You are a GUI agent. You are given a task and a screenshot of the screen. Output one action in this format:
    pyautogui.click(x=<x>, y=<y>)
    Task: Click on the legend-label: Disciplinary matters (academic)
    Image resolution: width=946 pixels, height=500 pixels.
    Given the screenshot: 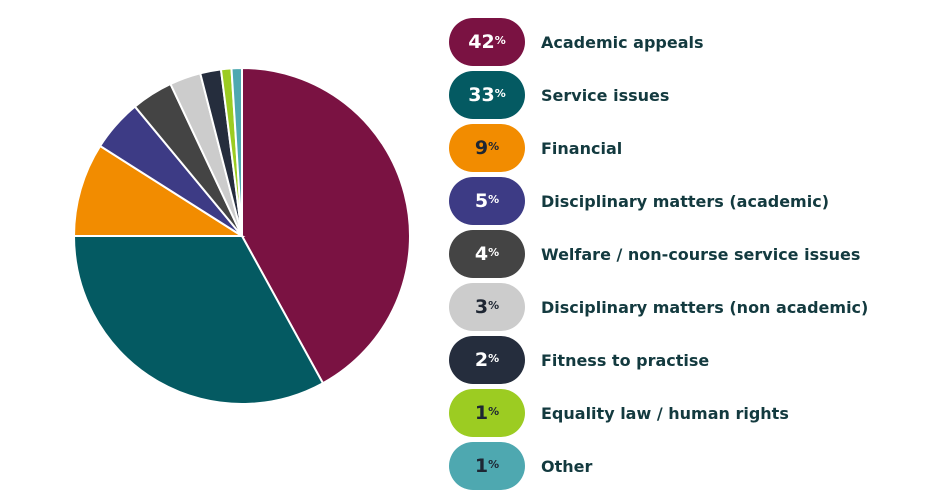 What is the action you would take?
    pyautogui.click(x=685, y=201)
    